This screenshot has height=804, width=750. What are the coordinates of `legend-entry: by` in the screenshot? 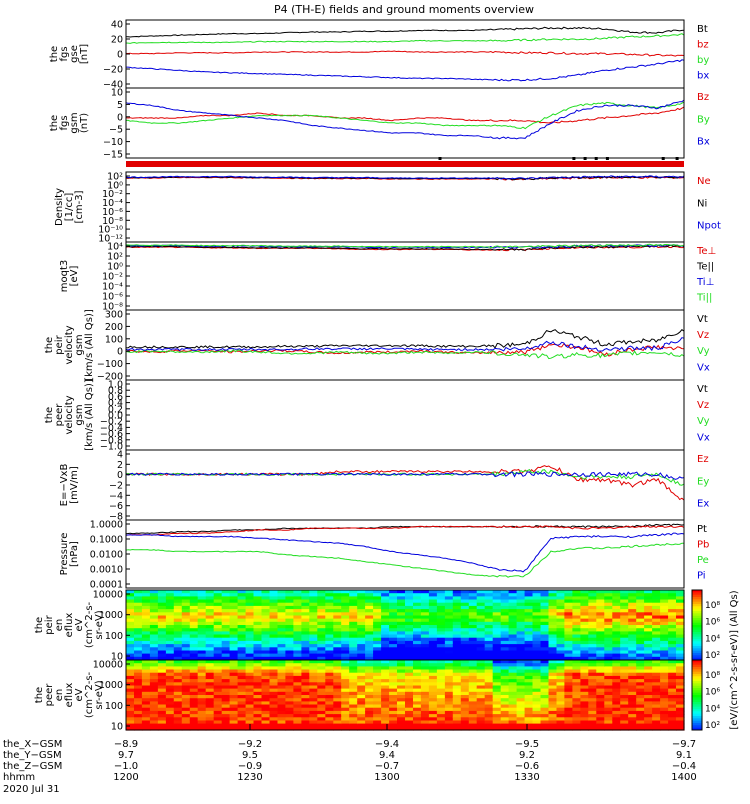 It's located at (703, 60).